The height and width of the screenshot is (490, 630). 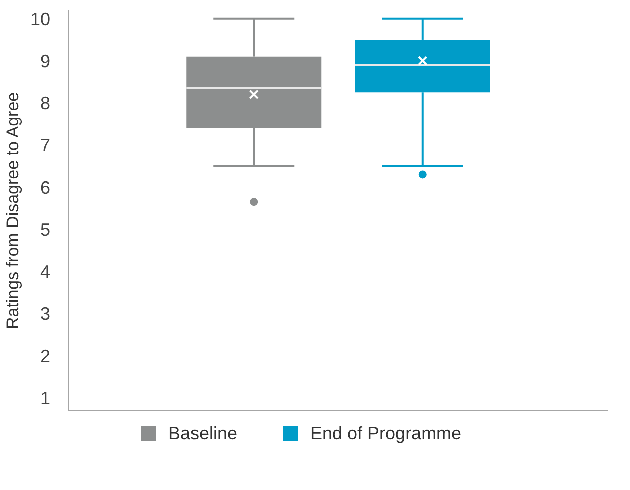 What do you see at coordinates (386, 434) in the screenshot?
I see `legend-label: End of Programme` at bounding box center [386, 434].